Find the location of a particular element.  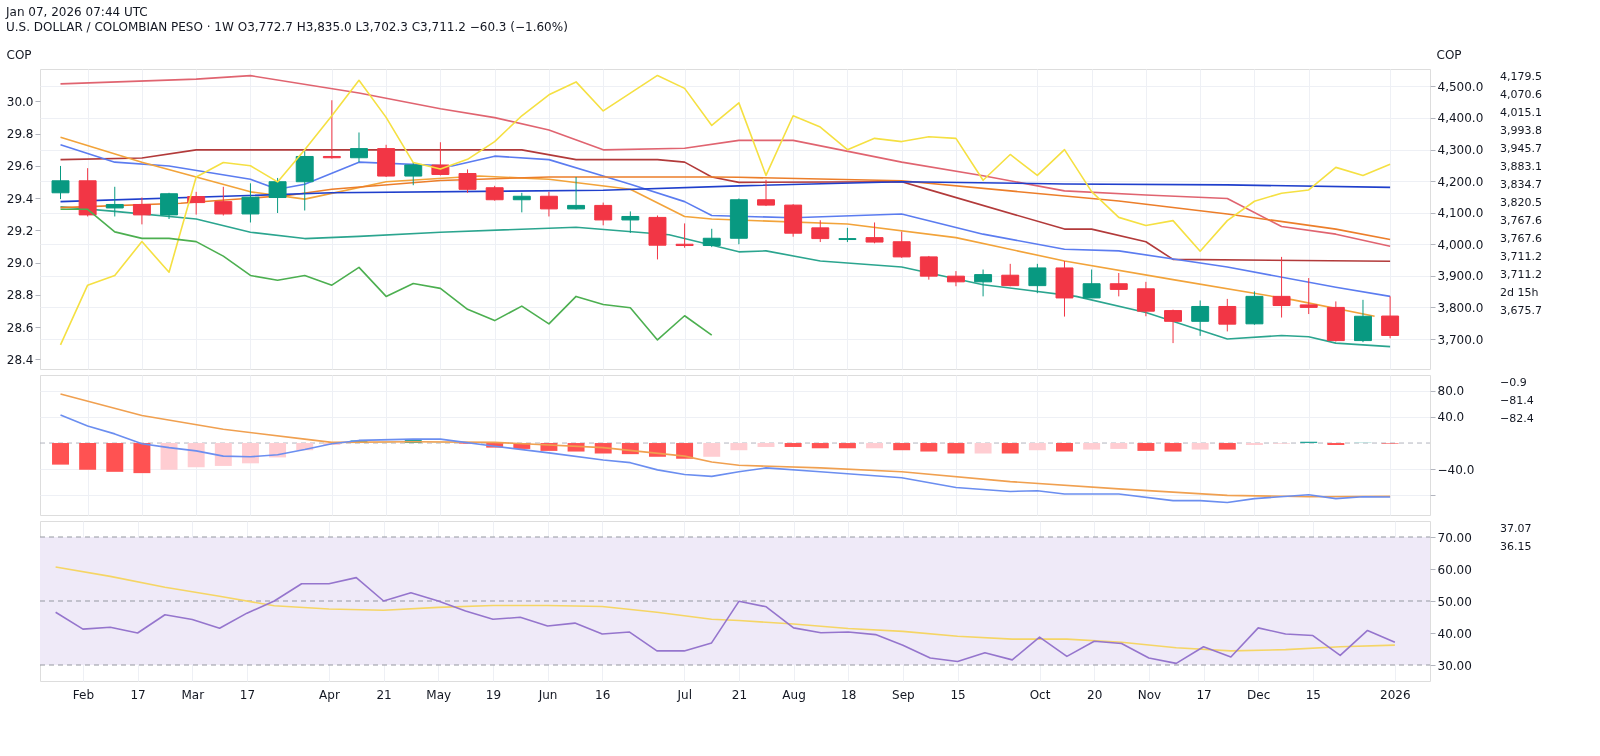

text: 4,015.1 is located at coordinates (1521, 112).